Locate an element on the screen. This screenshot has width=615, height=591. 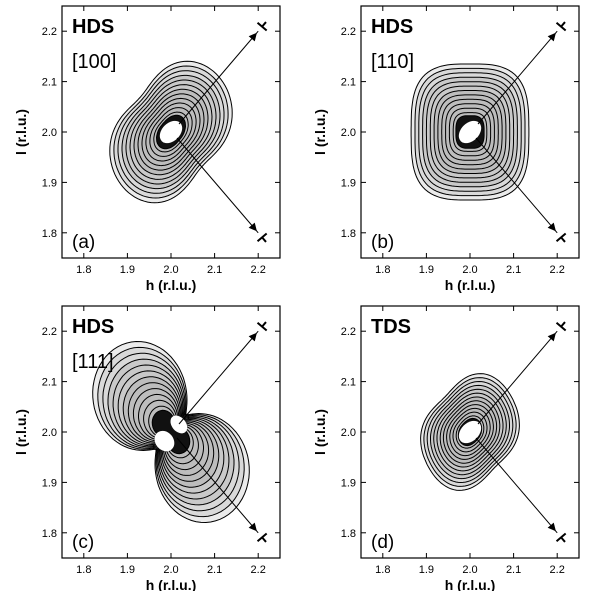
panel-subtitle: [110] is located at coordinates (392, 62).